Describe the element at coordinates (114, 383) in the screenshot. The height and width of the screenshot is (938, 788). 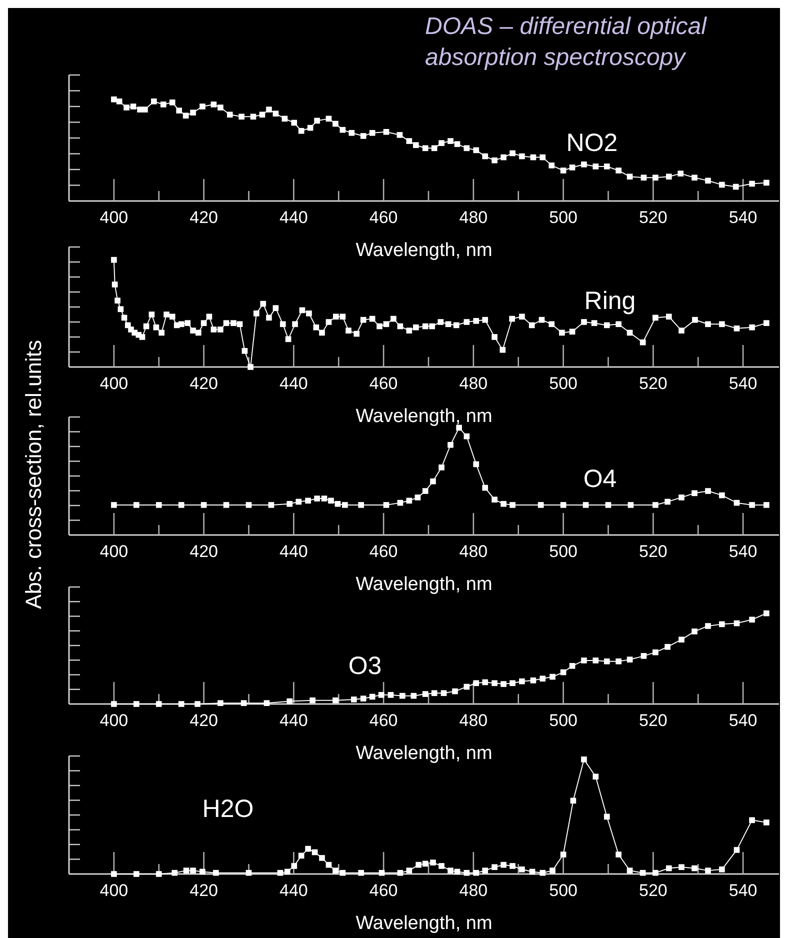
I see `x-tick-label: 400` at that location.